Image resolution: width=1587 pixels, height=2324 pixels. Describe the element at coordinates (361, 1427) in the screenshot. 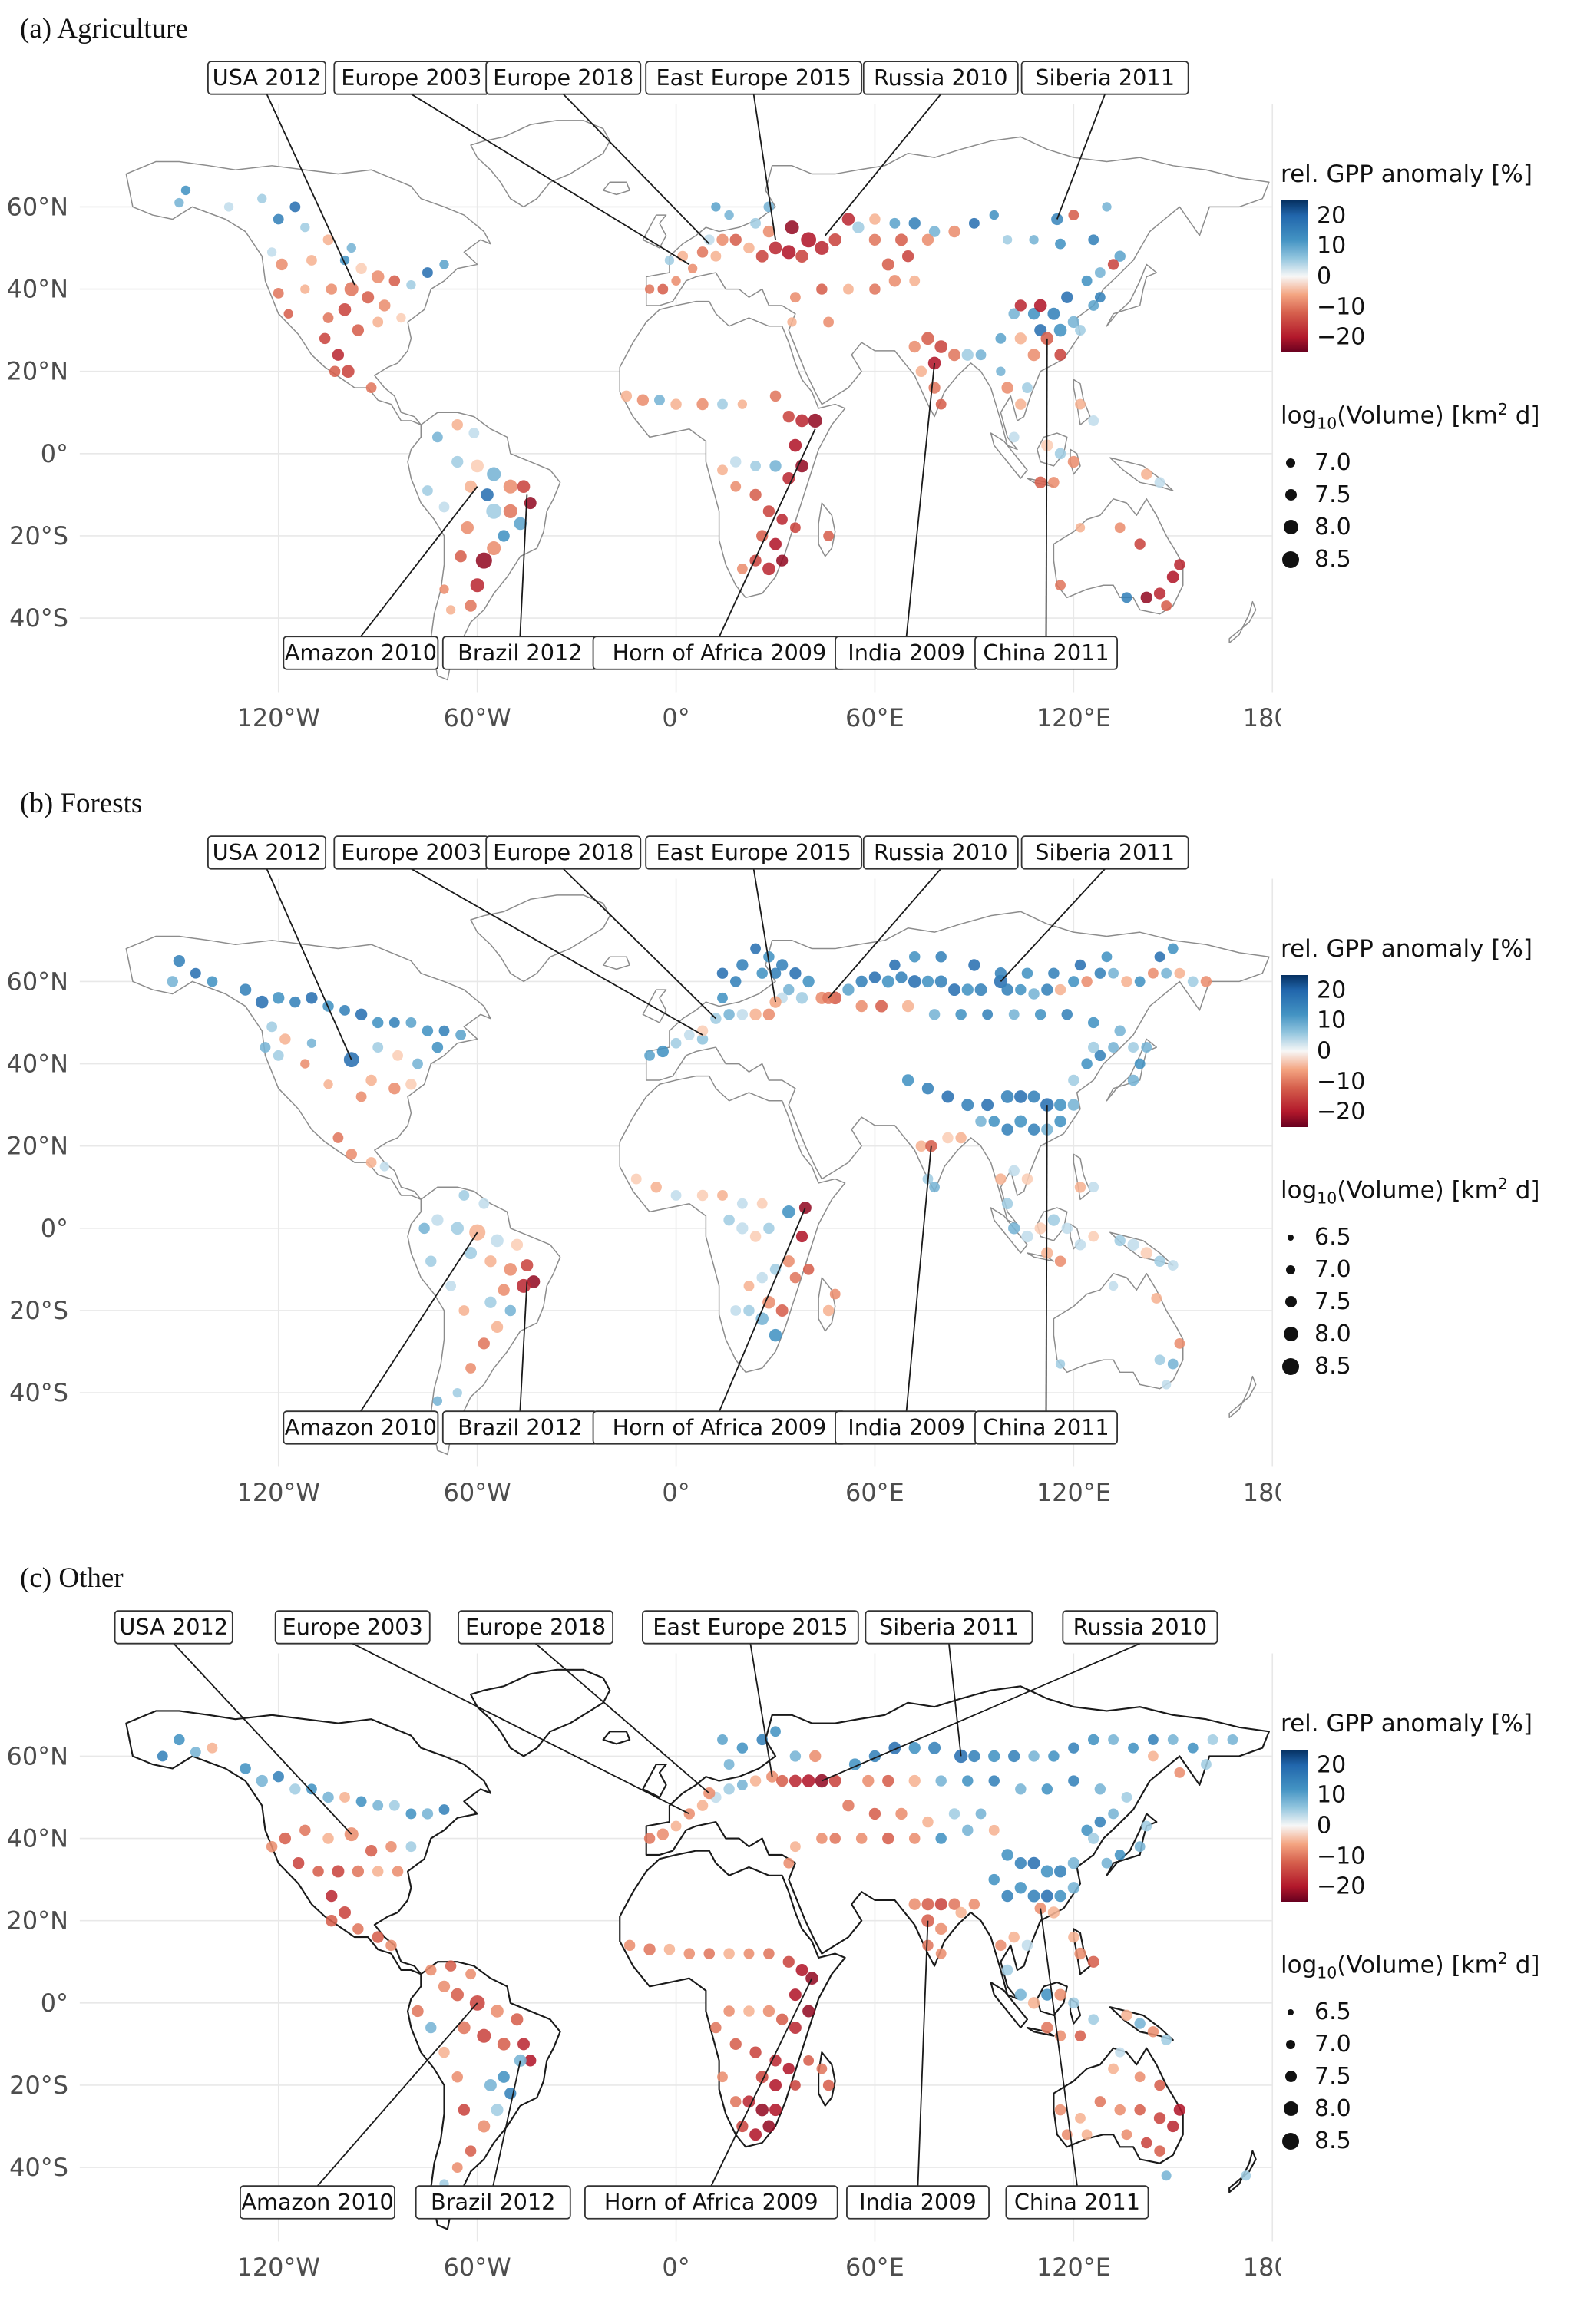

I see `annotation-label: Amazon 2010` at that location.